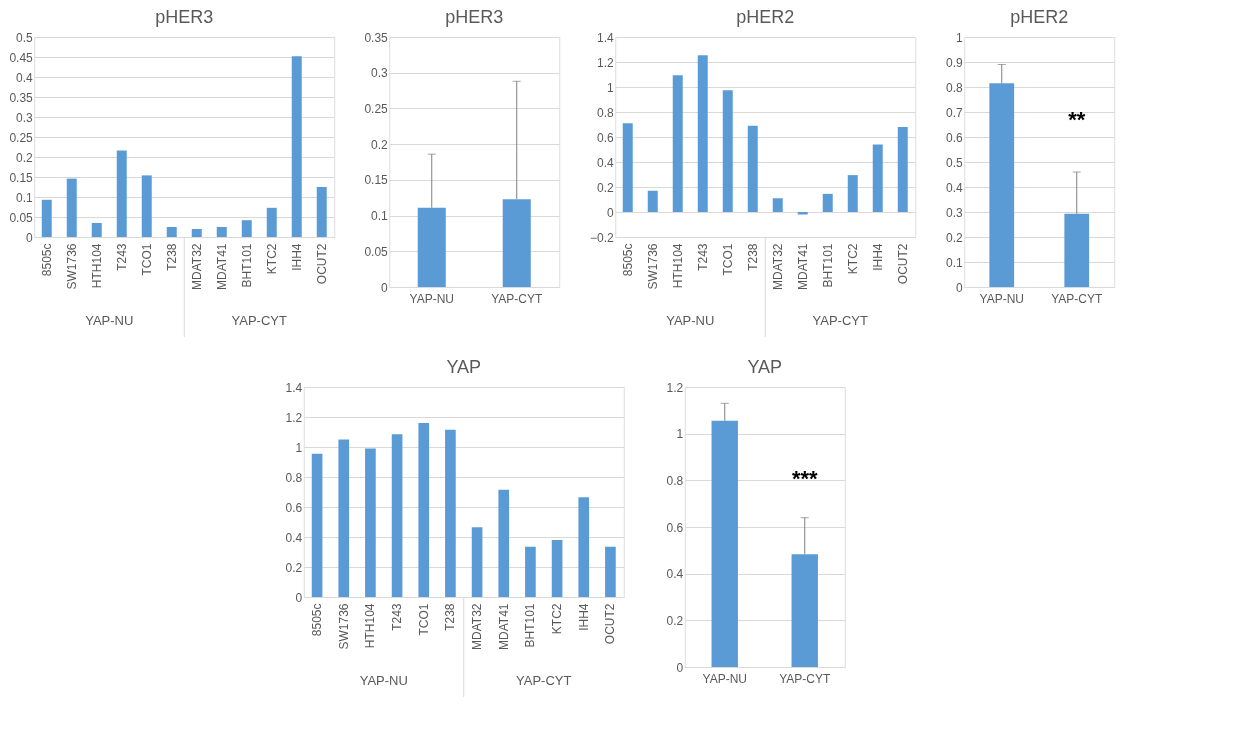  Describe the element at coordinates (955, 212) in the screenshot. I see `y-tick-label: 0.3` at that location.